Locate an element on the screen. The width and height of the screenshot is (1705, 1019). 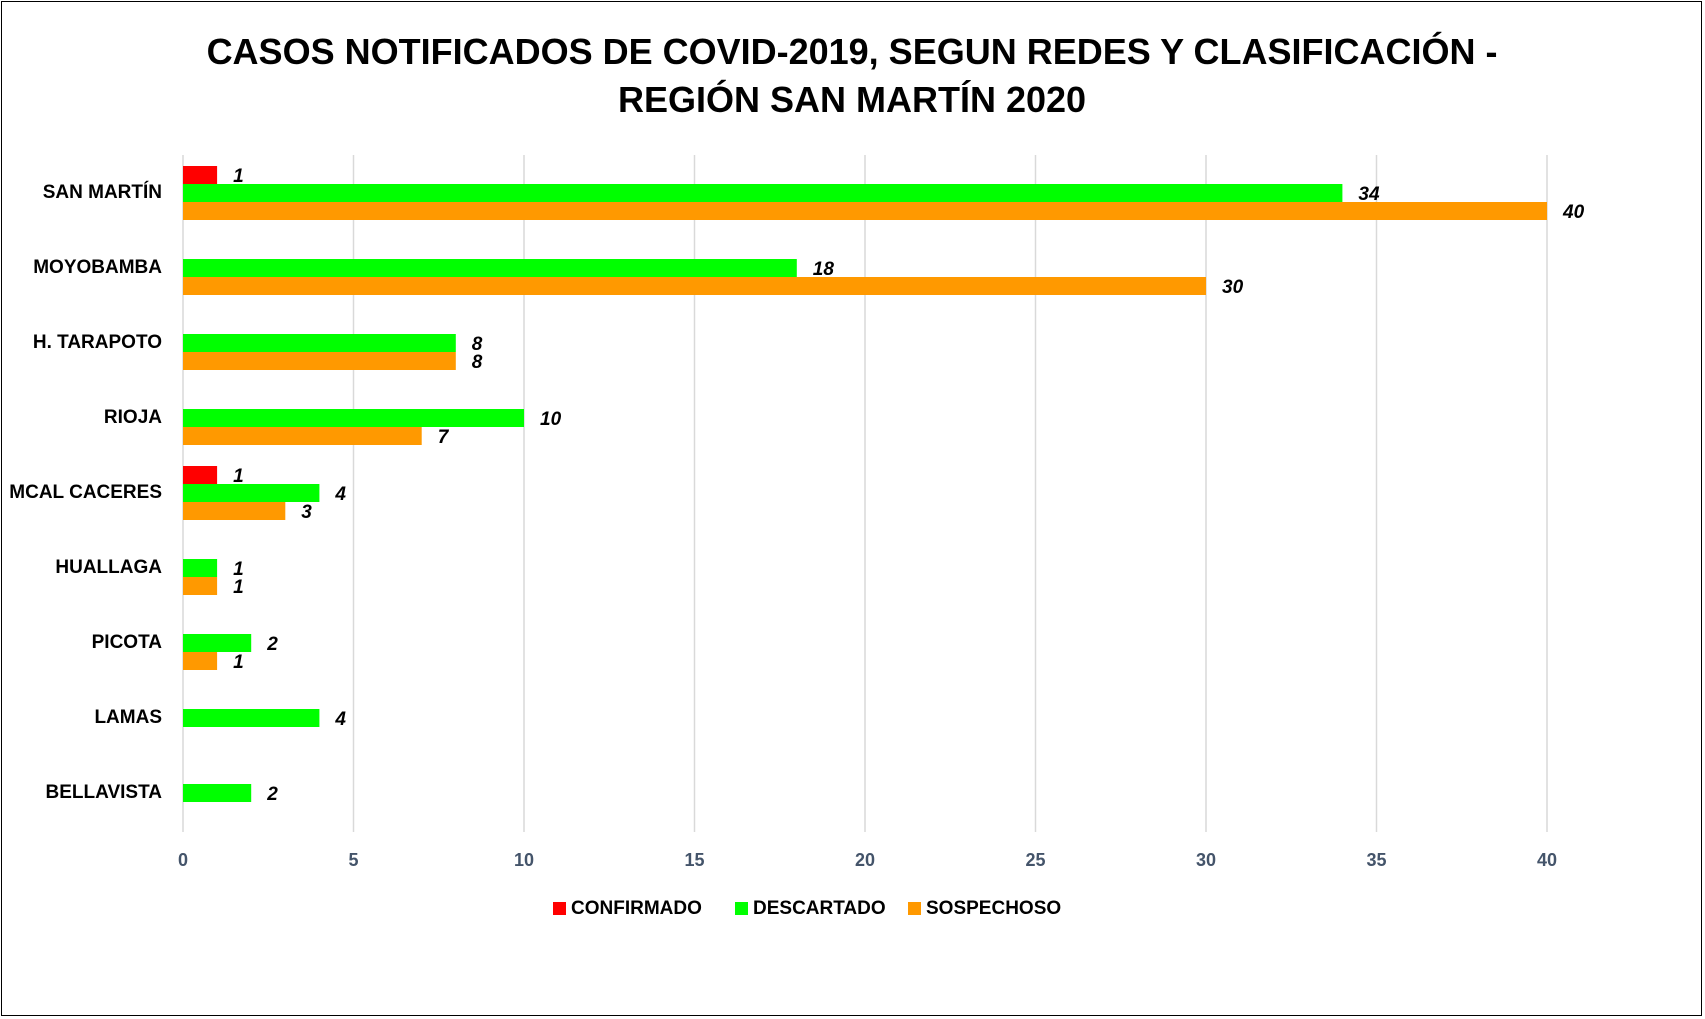
data-label: 3 is located at coordinates (306, 512).